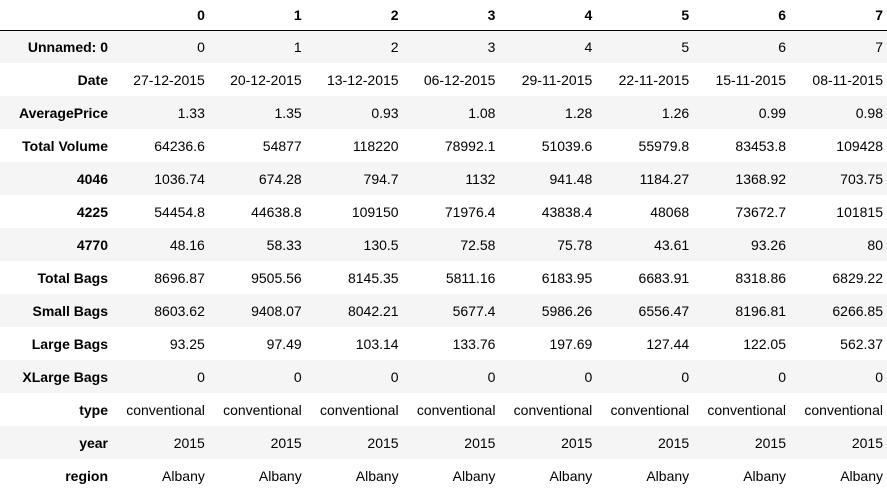 The image size is (887, 492). Describe the element at coordinates (394, 46) in the screenshot. I see `table-cell: 2` at that location.